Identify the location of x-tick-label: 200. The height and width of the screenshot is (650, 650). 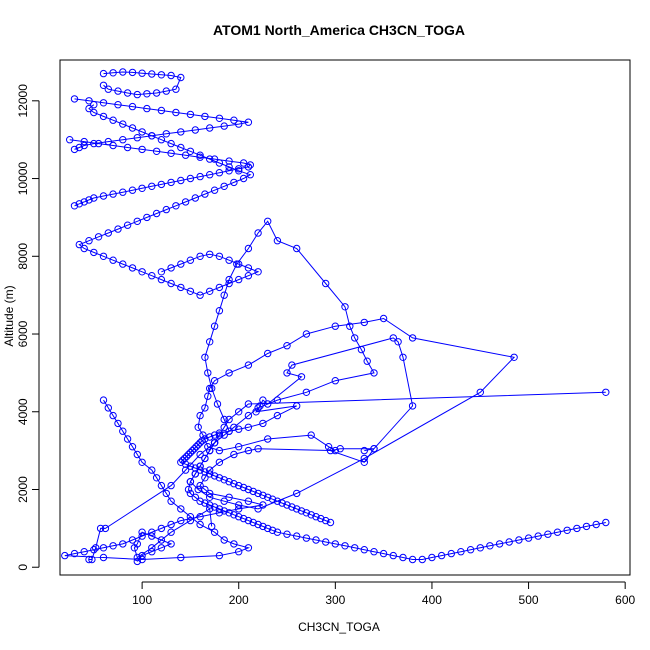
(239, 600).